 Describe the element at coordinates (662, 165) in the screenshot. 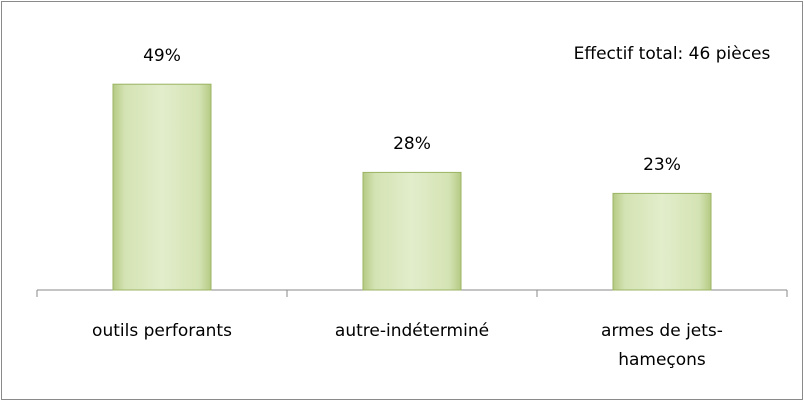

I see `value-label: 23%` at that location.